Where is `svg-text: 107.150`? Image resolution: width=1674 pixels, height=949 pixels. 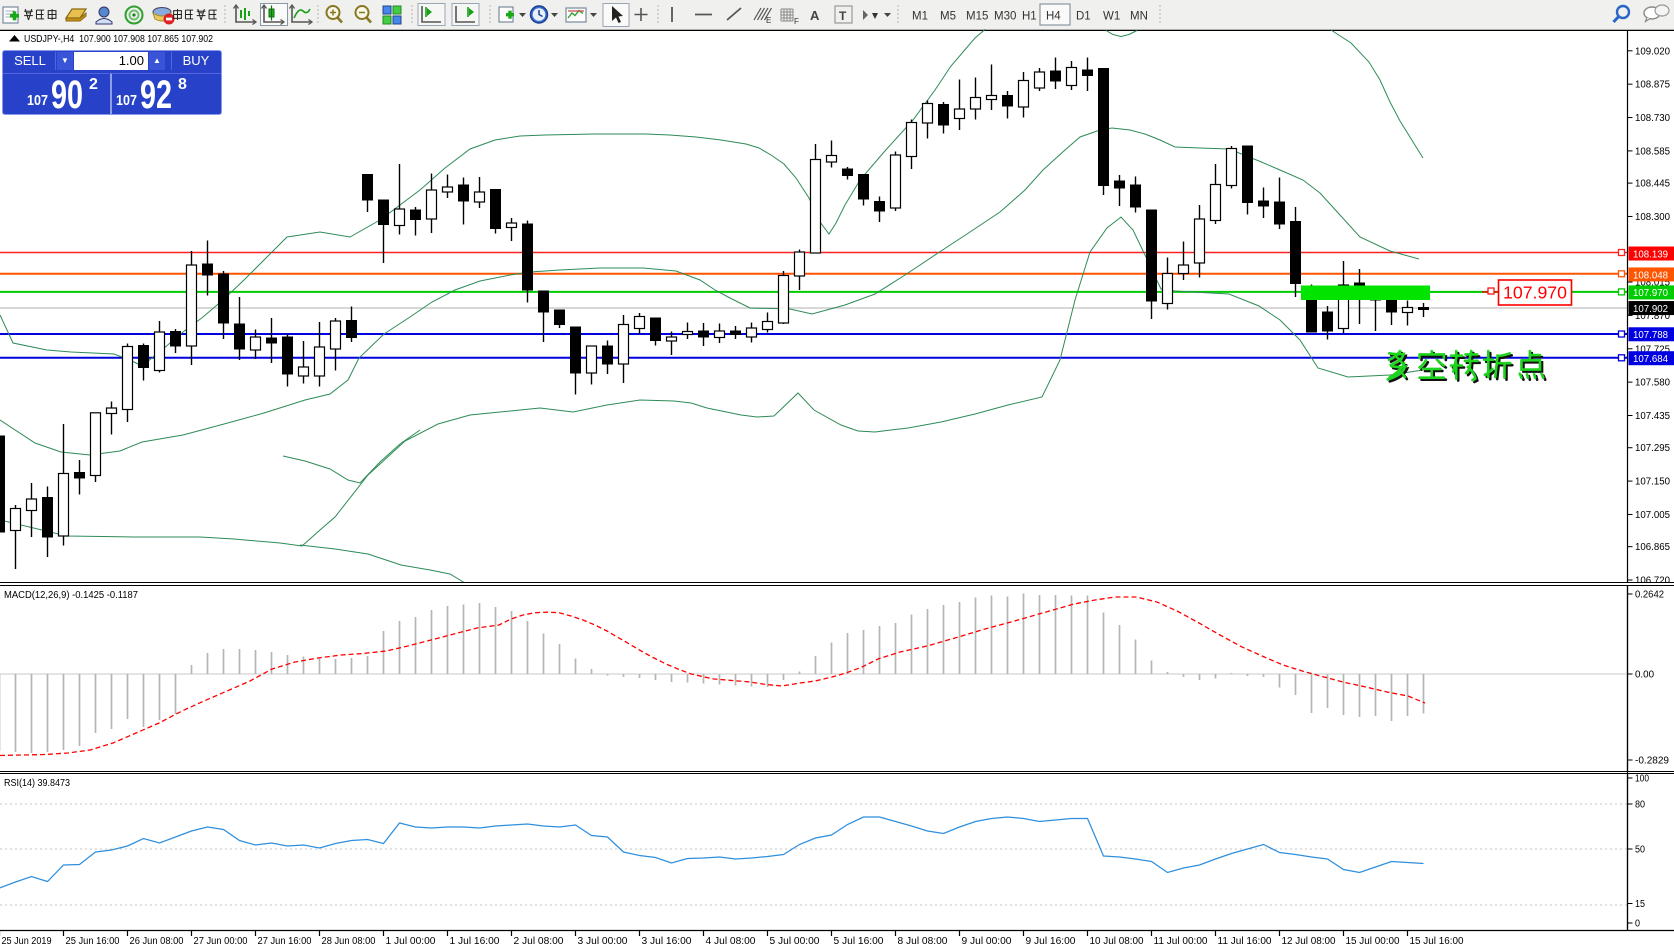 svg-text: 107.150 is located at coordinates (1652, 482).